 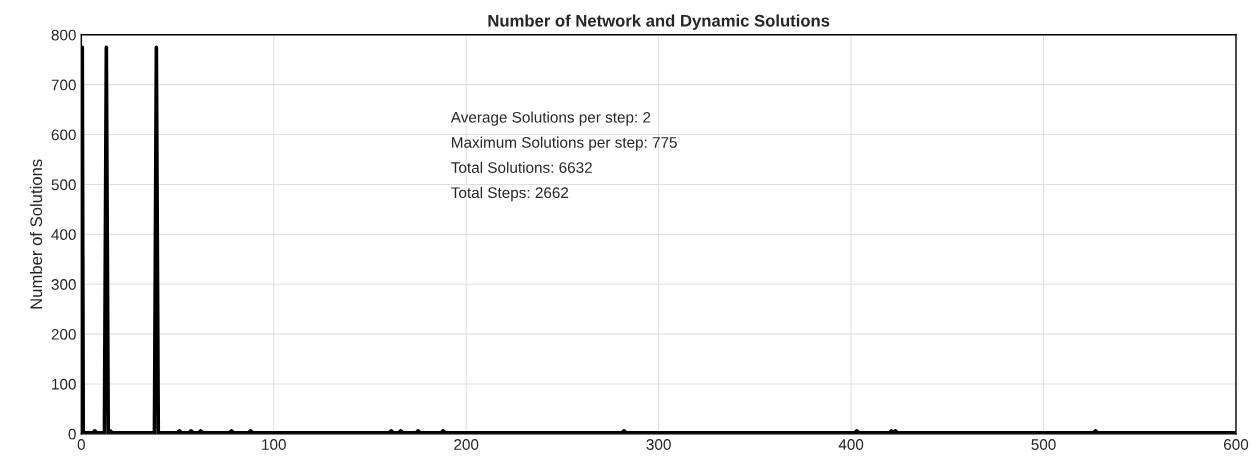 What do you see at coordinates (63, 135) in the screenshot?
I see `y-tick-label: 600` at bounding box center [63, 135].